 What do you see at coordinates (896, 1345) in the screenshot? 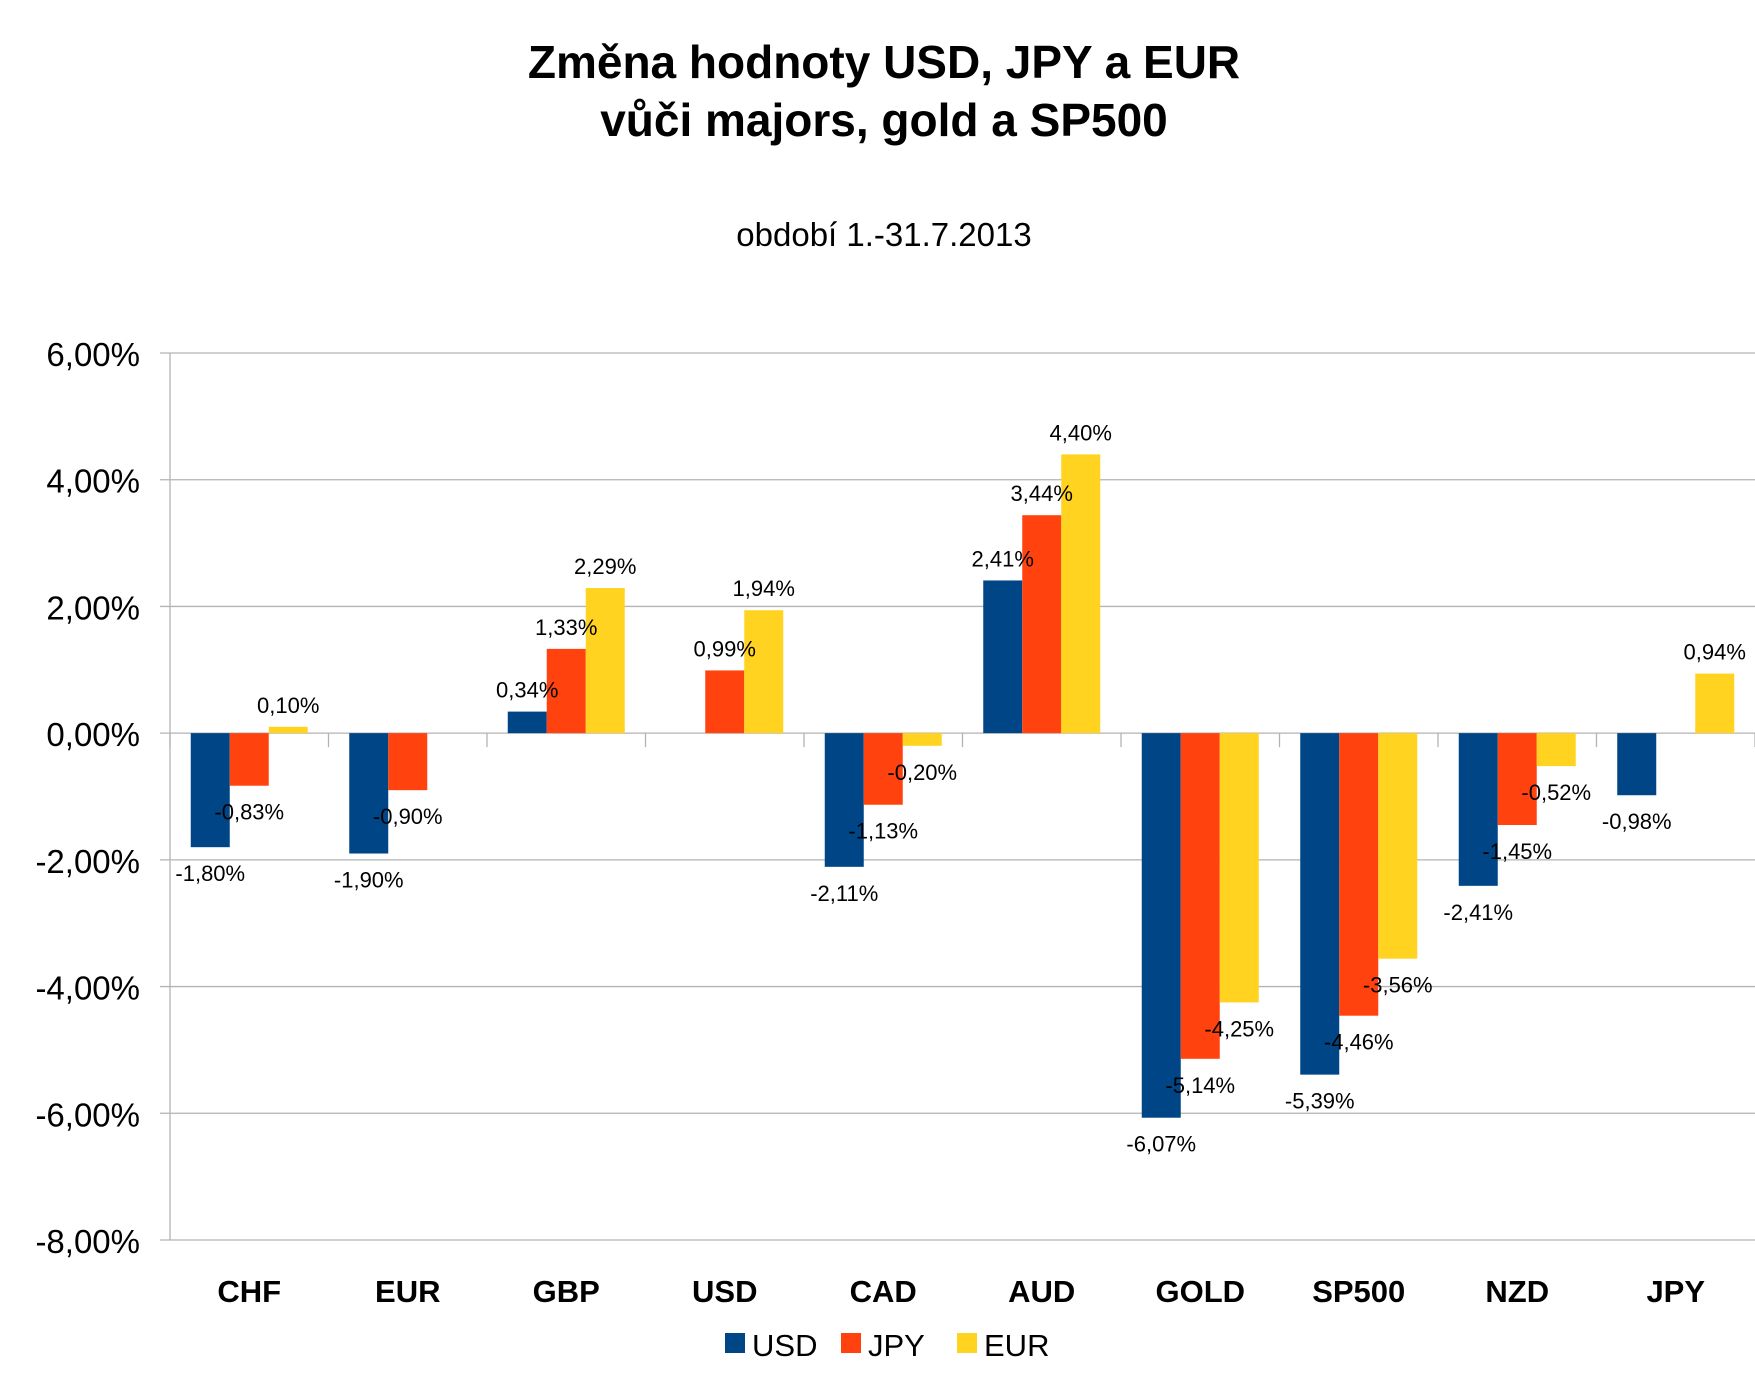
I see `legend-label: JPY` at bounding box center [896, 1345].